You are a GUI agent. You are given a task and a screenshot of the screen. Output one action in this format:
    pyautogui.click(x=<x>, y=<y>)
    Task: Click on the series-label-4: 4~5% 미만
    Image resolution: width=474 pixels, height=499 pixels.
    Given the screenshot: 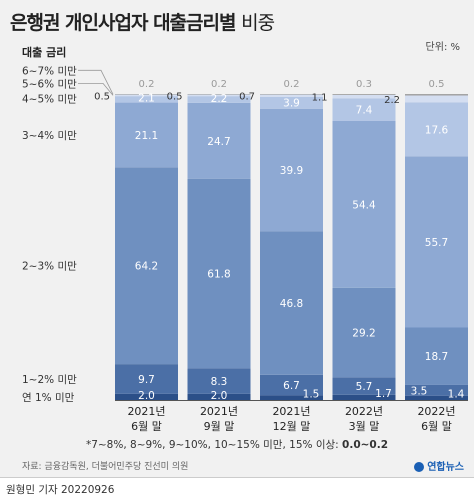 What is the action you would take?
    pyautogui.click(x=49, y=99)
    